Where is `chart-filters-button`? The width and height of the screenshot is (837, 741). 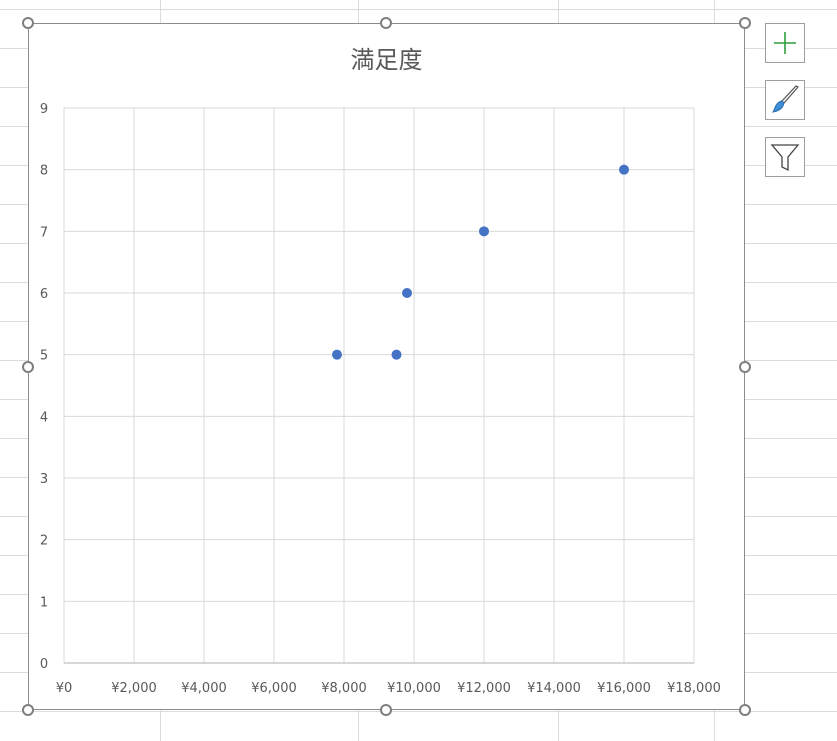 chart-filters-button is located at coordinates (785, 157).